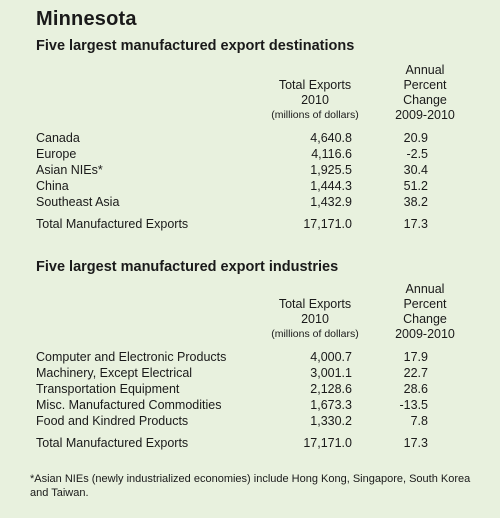 This screenshot has width=500, height=518. Describe the element at coordinates (331, 186) in the screenshot. I see `row-total: 1,444.3` at that location.